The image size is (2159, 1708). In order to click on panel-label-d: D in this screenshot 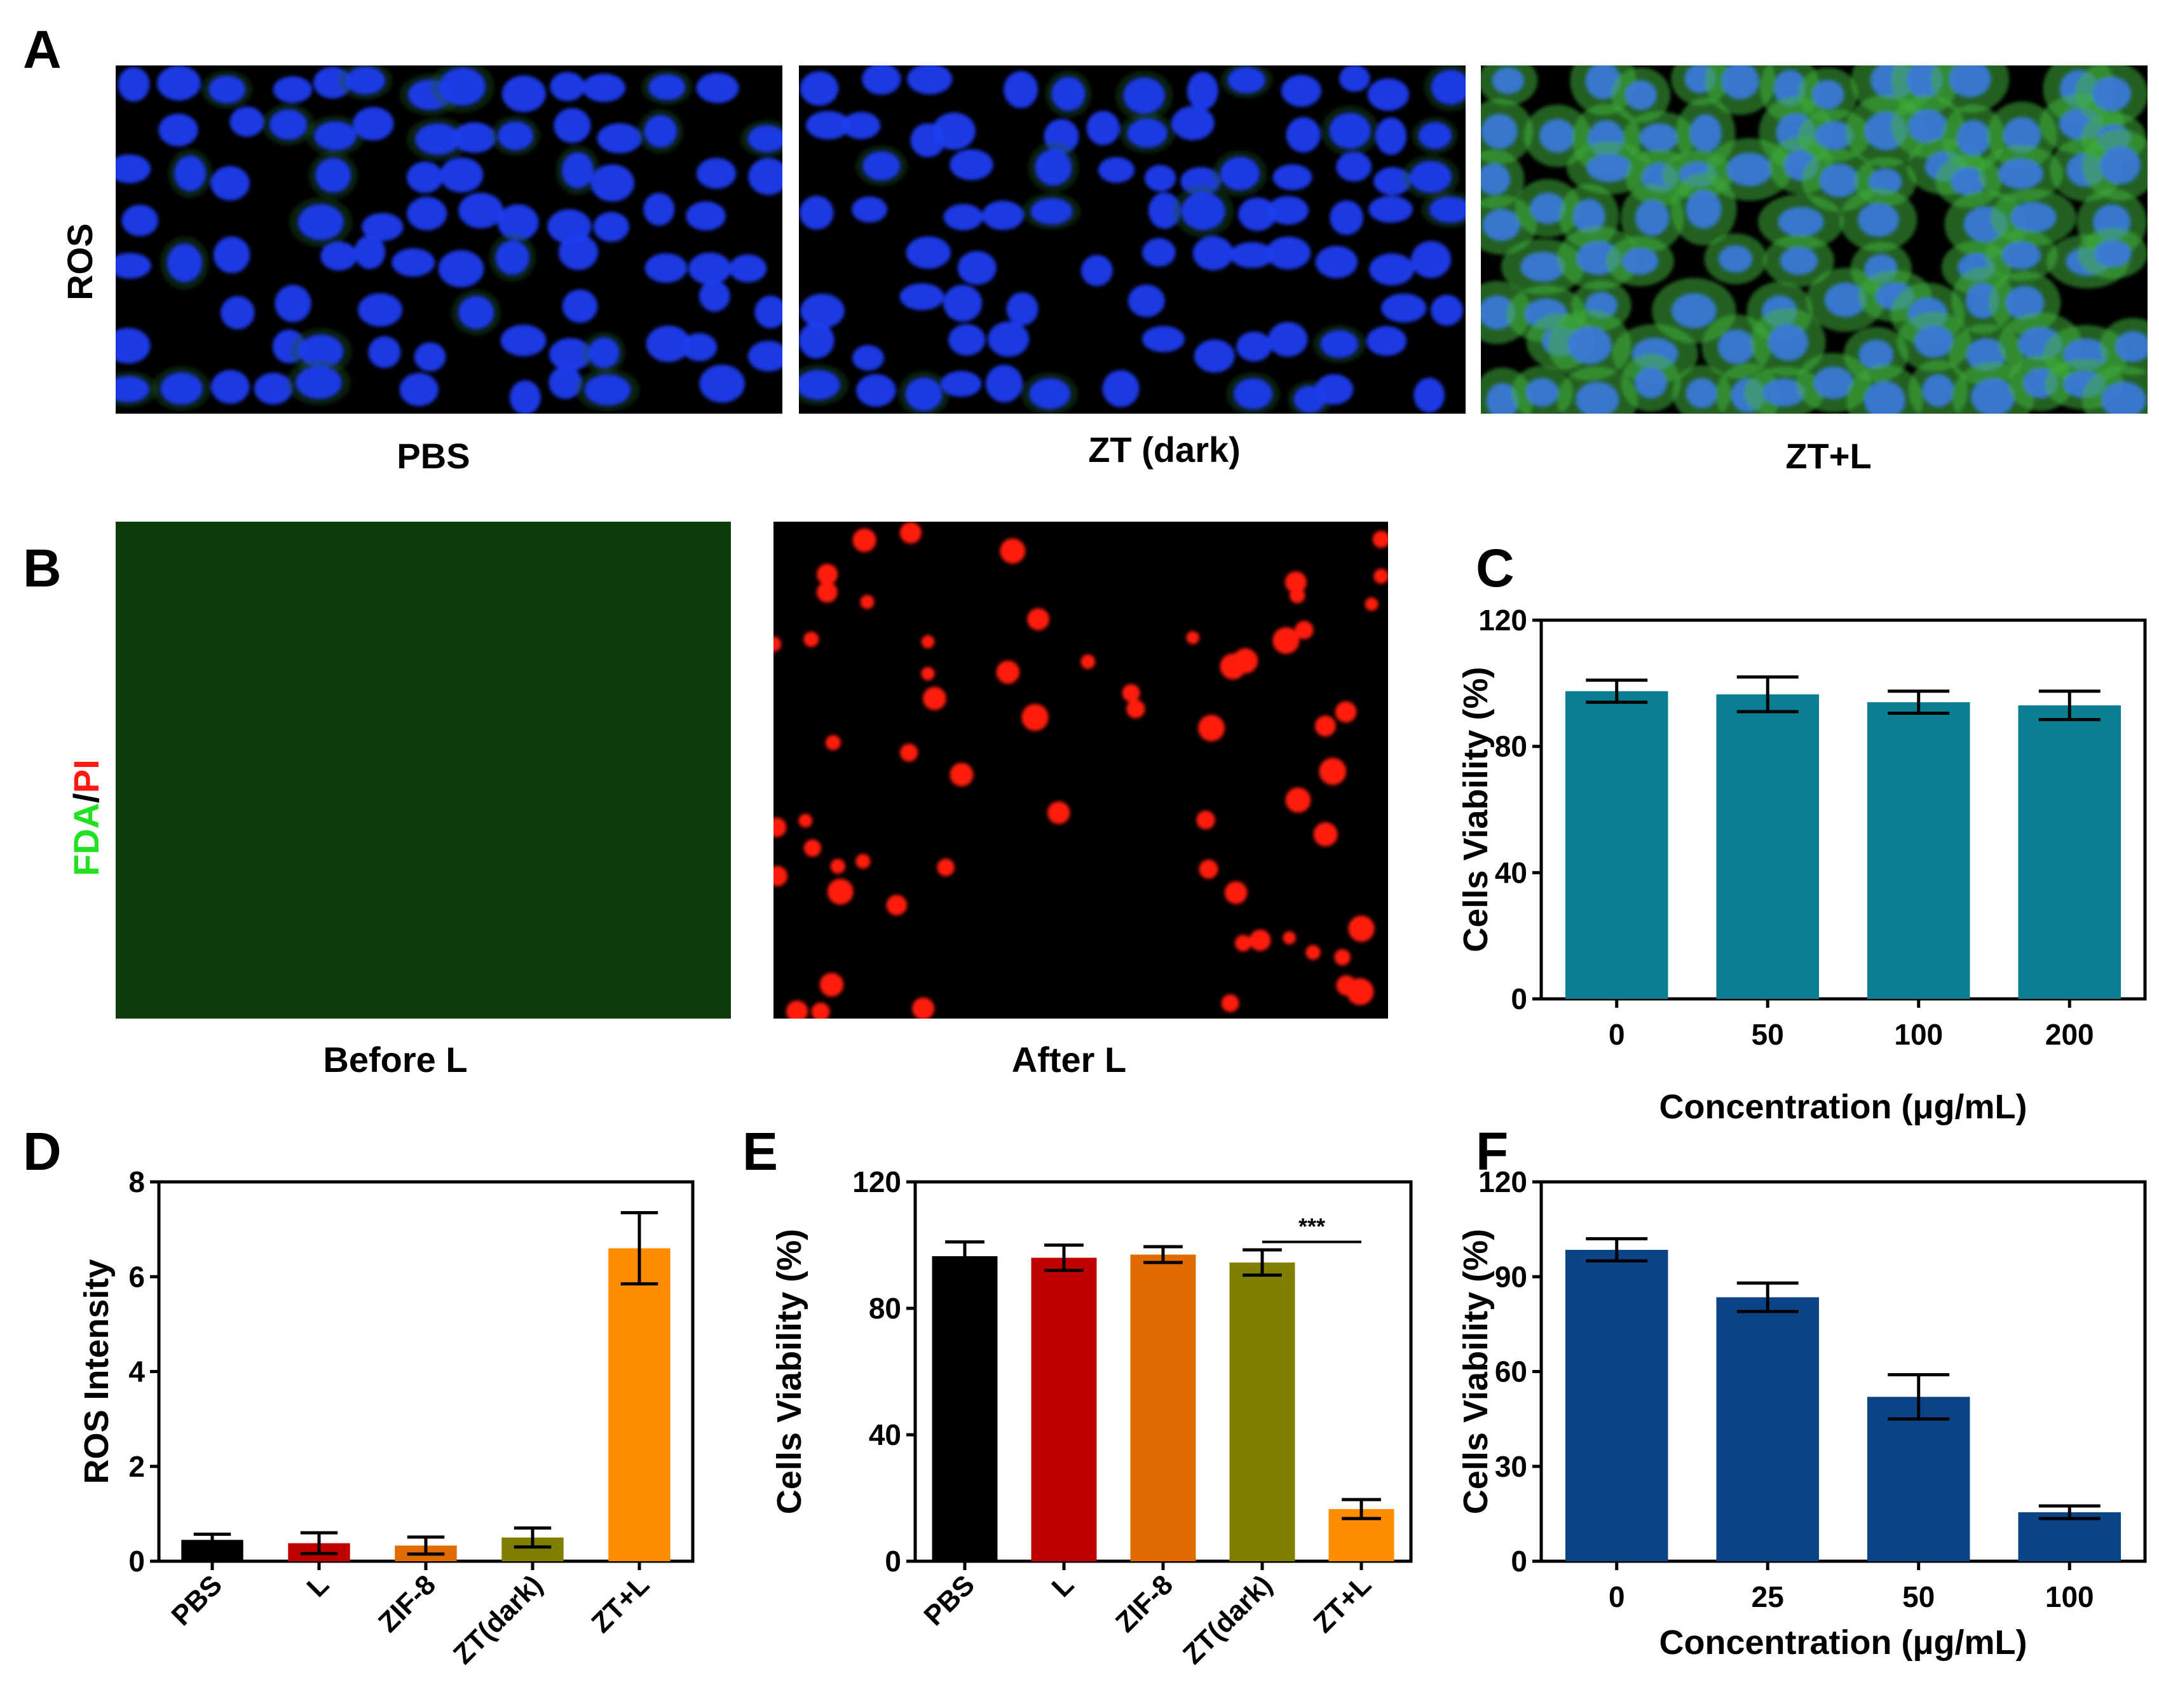, I will do `click(42, 1151)`.